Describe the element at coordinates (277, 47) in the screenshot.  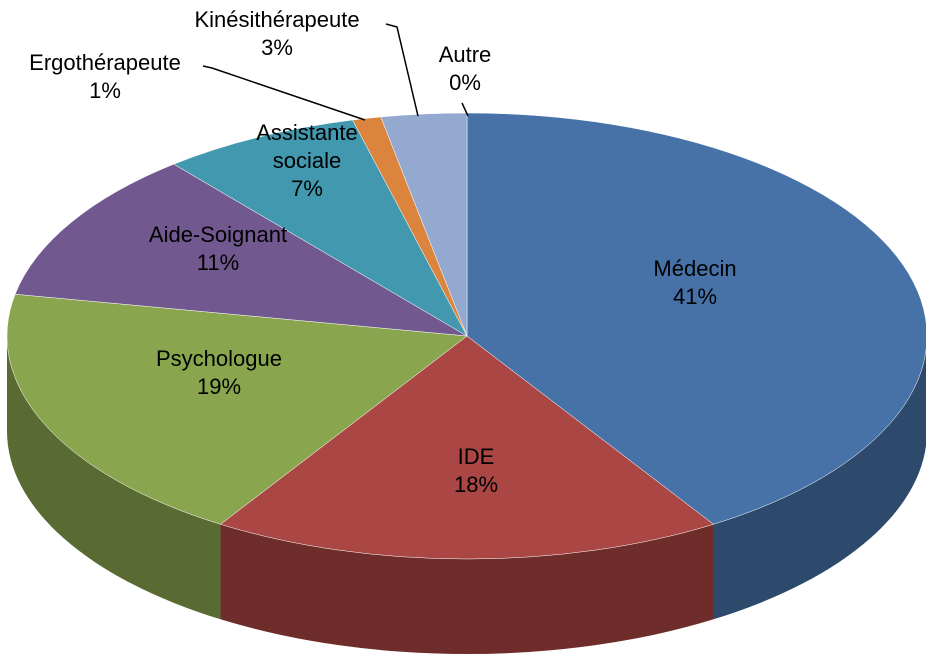
I see `label-value: 3%` at that location.